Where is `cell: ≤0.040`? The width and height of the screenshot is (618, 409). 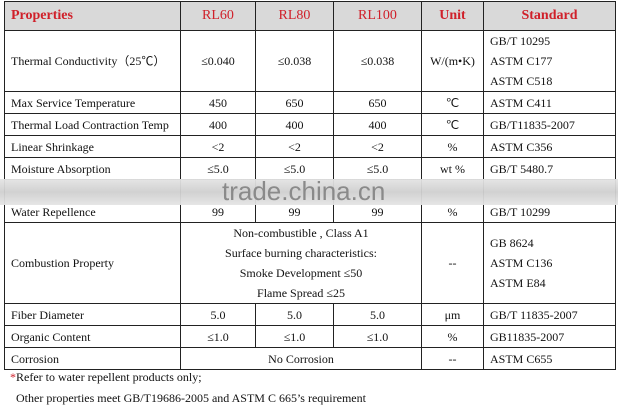
cell: ≤0.040 is located at coordinates (218, 61).